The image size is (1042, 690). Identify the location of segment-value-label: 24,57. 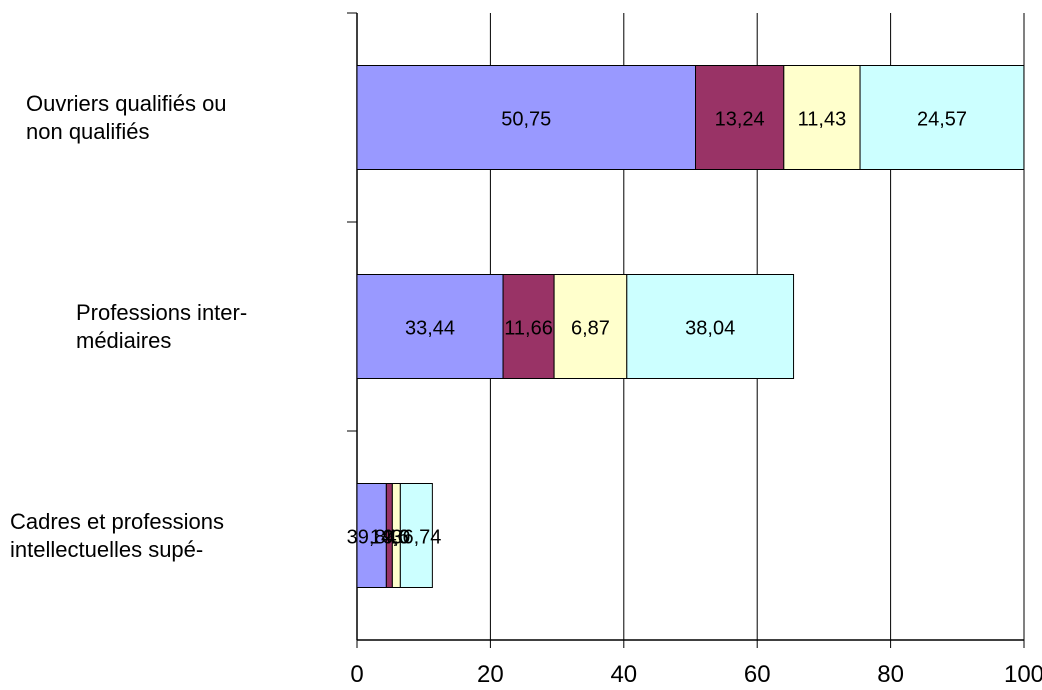
(942, 120).